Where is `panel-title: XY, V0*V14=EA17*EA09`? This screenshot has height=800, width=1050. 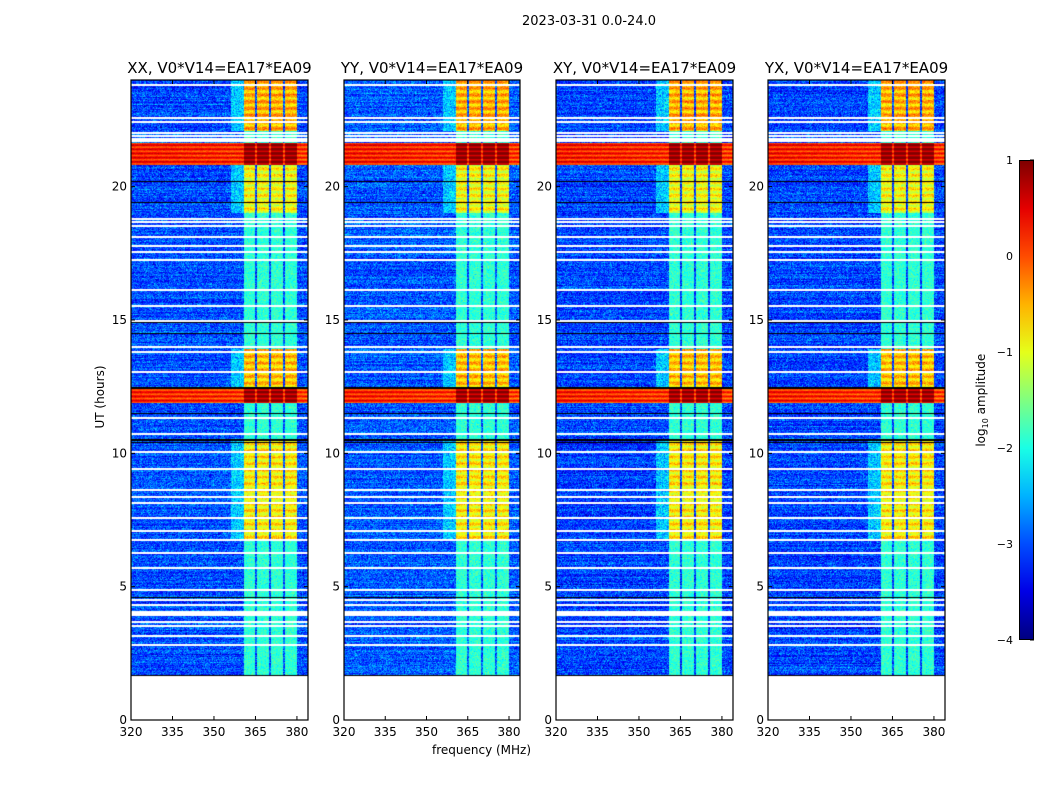 panel-title: XY, V0*V14=EA17*EA09 is located at coordinates (644, 68).